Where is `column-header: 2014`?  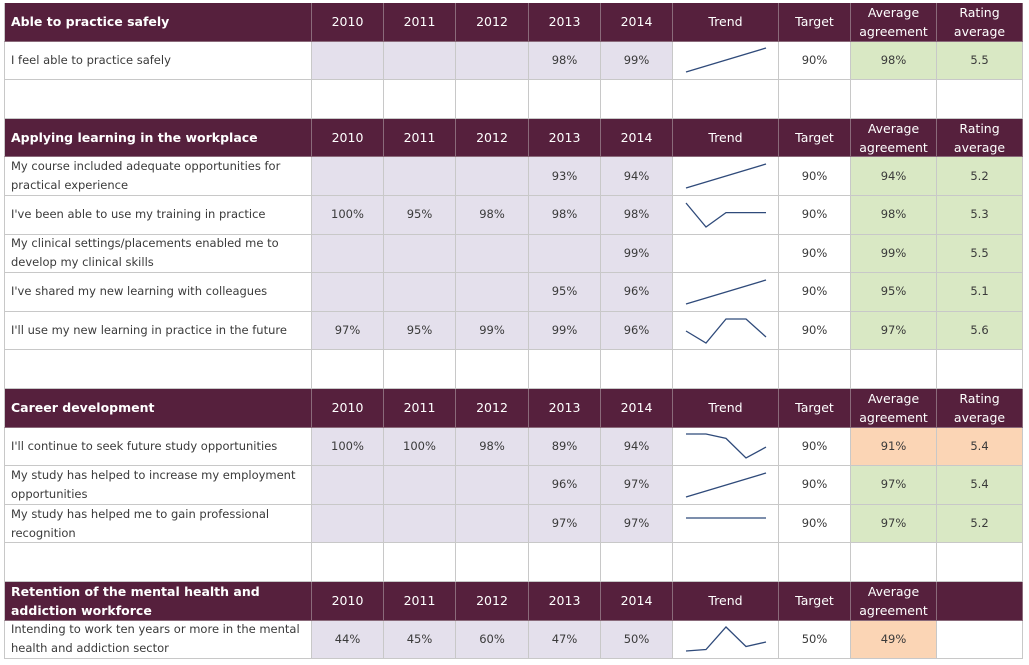
column-header: 2014 is located at coordinates (637, 22).